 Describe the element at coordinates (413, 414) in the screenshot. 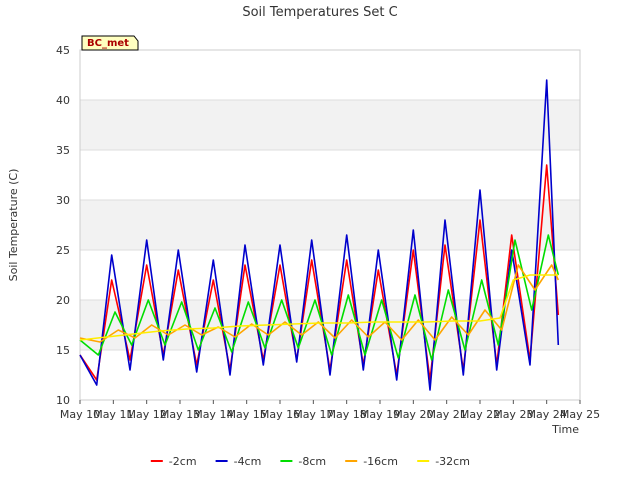

I see `x-tick-label: May 20` at that location.